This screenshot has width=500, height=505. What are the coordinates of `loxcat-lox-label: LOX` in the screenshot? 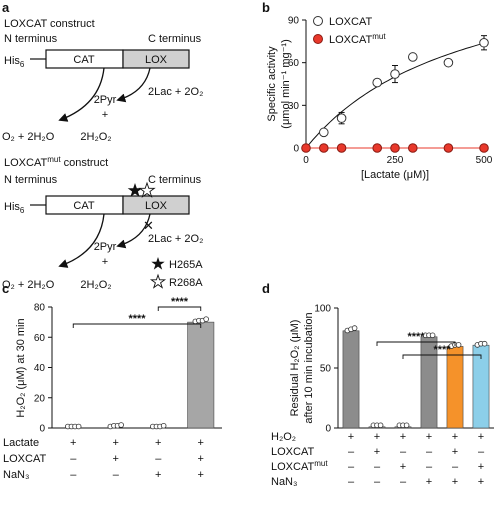 It's located at (156, 60).